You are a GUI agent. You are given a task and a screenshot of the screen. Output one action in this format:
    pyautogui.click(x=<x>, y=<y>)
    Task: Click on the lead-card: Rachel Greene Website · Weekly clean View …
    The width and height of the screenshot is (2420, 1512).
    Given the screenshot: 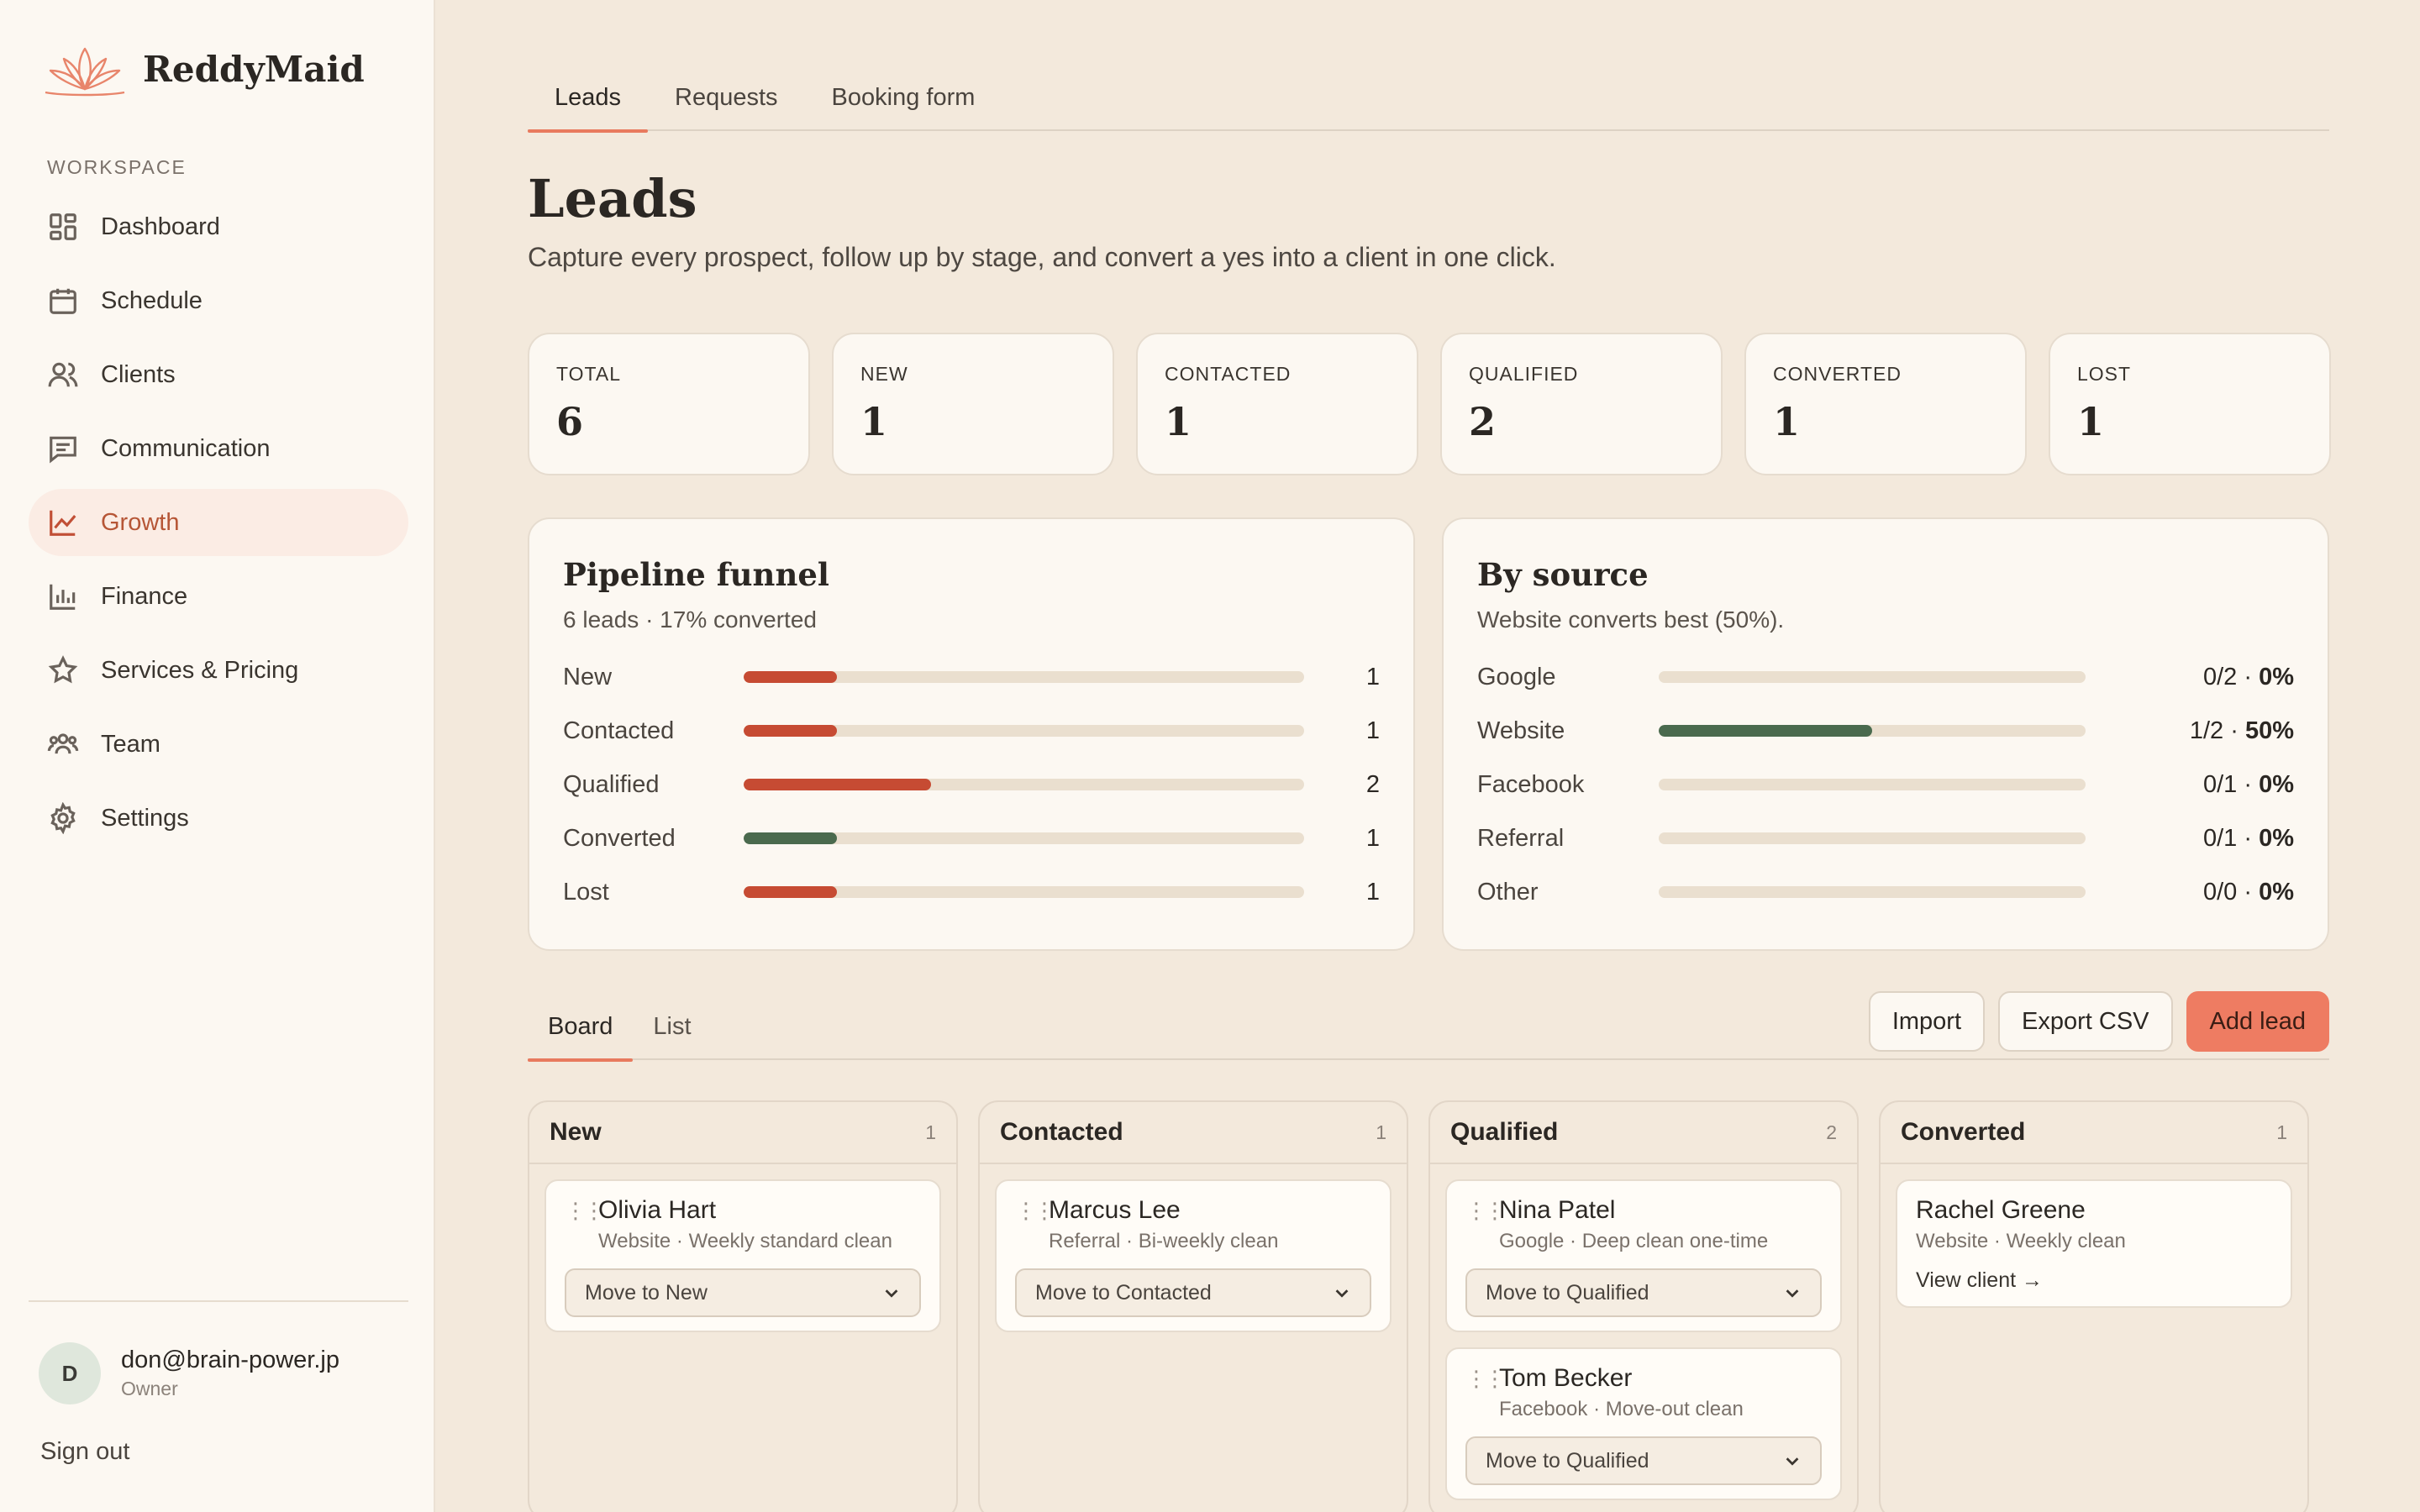 What is the action you would take?
    pyautogui.click(x=2094, y=1243)
    